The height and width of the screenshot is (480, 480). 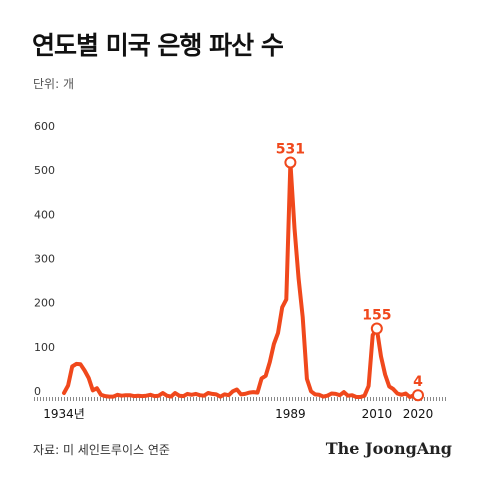 I want to click on chart-title: 연도별 미국 은행 파산 수, so click(x=158, y=45).